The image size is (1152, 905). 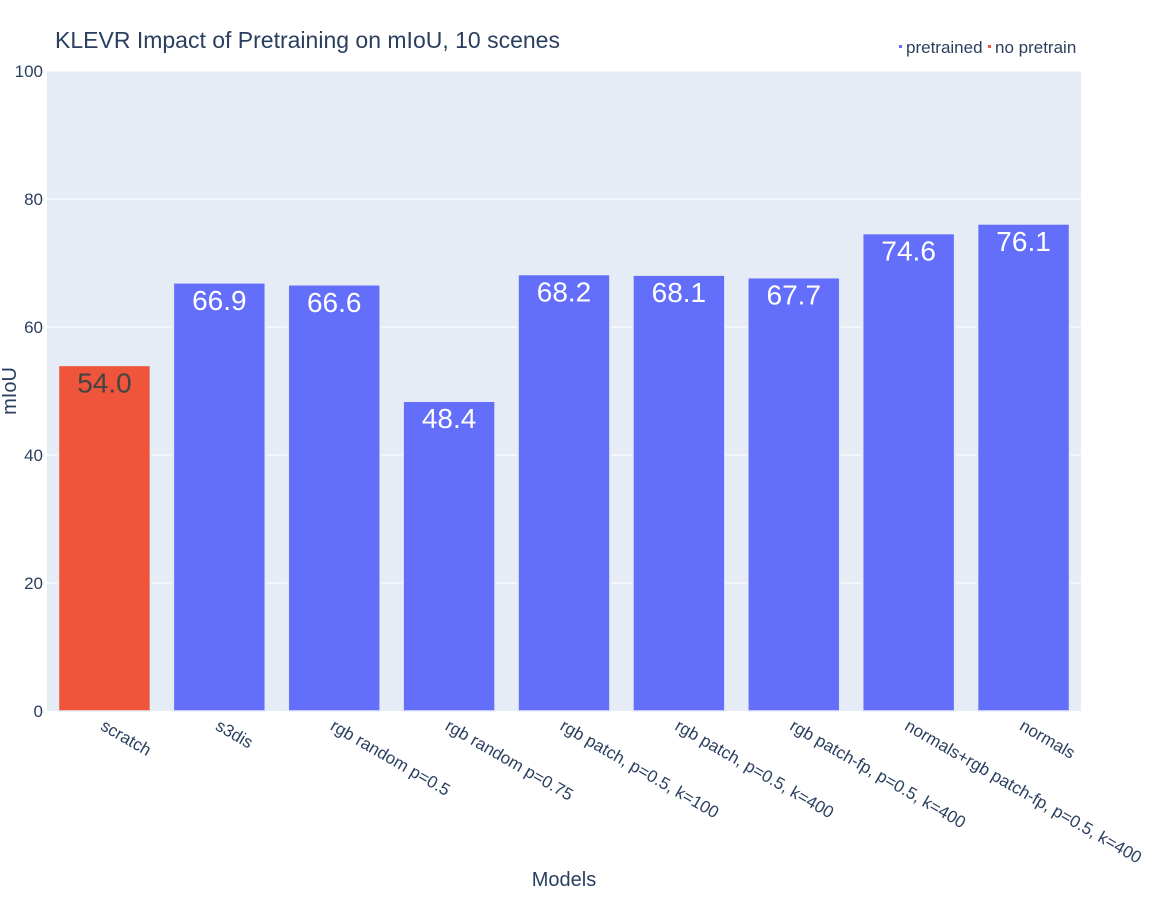 I want to click on bar-label-rgb-random-p-0-75: 48.4, so click(x=449, y=418).